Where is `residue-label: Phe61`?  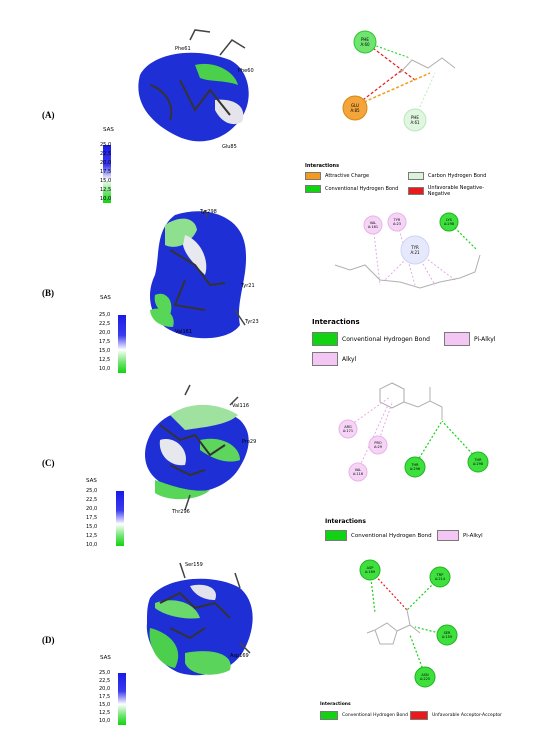
residue-label: Phe61 is located at coordinates (183, 49).